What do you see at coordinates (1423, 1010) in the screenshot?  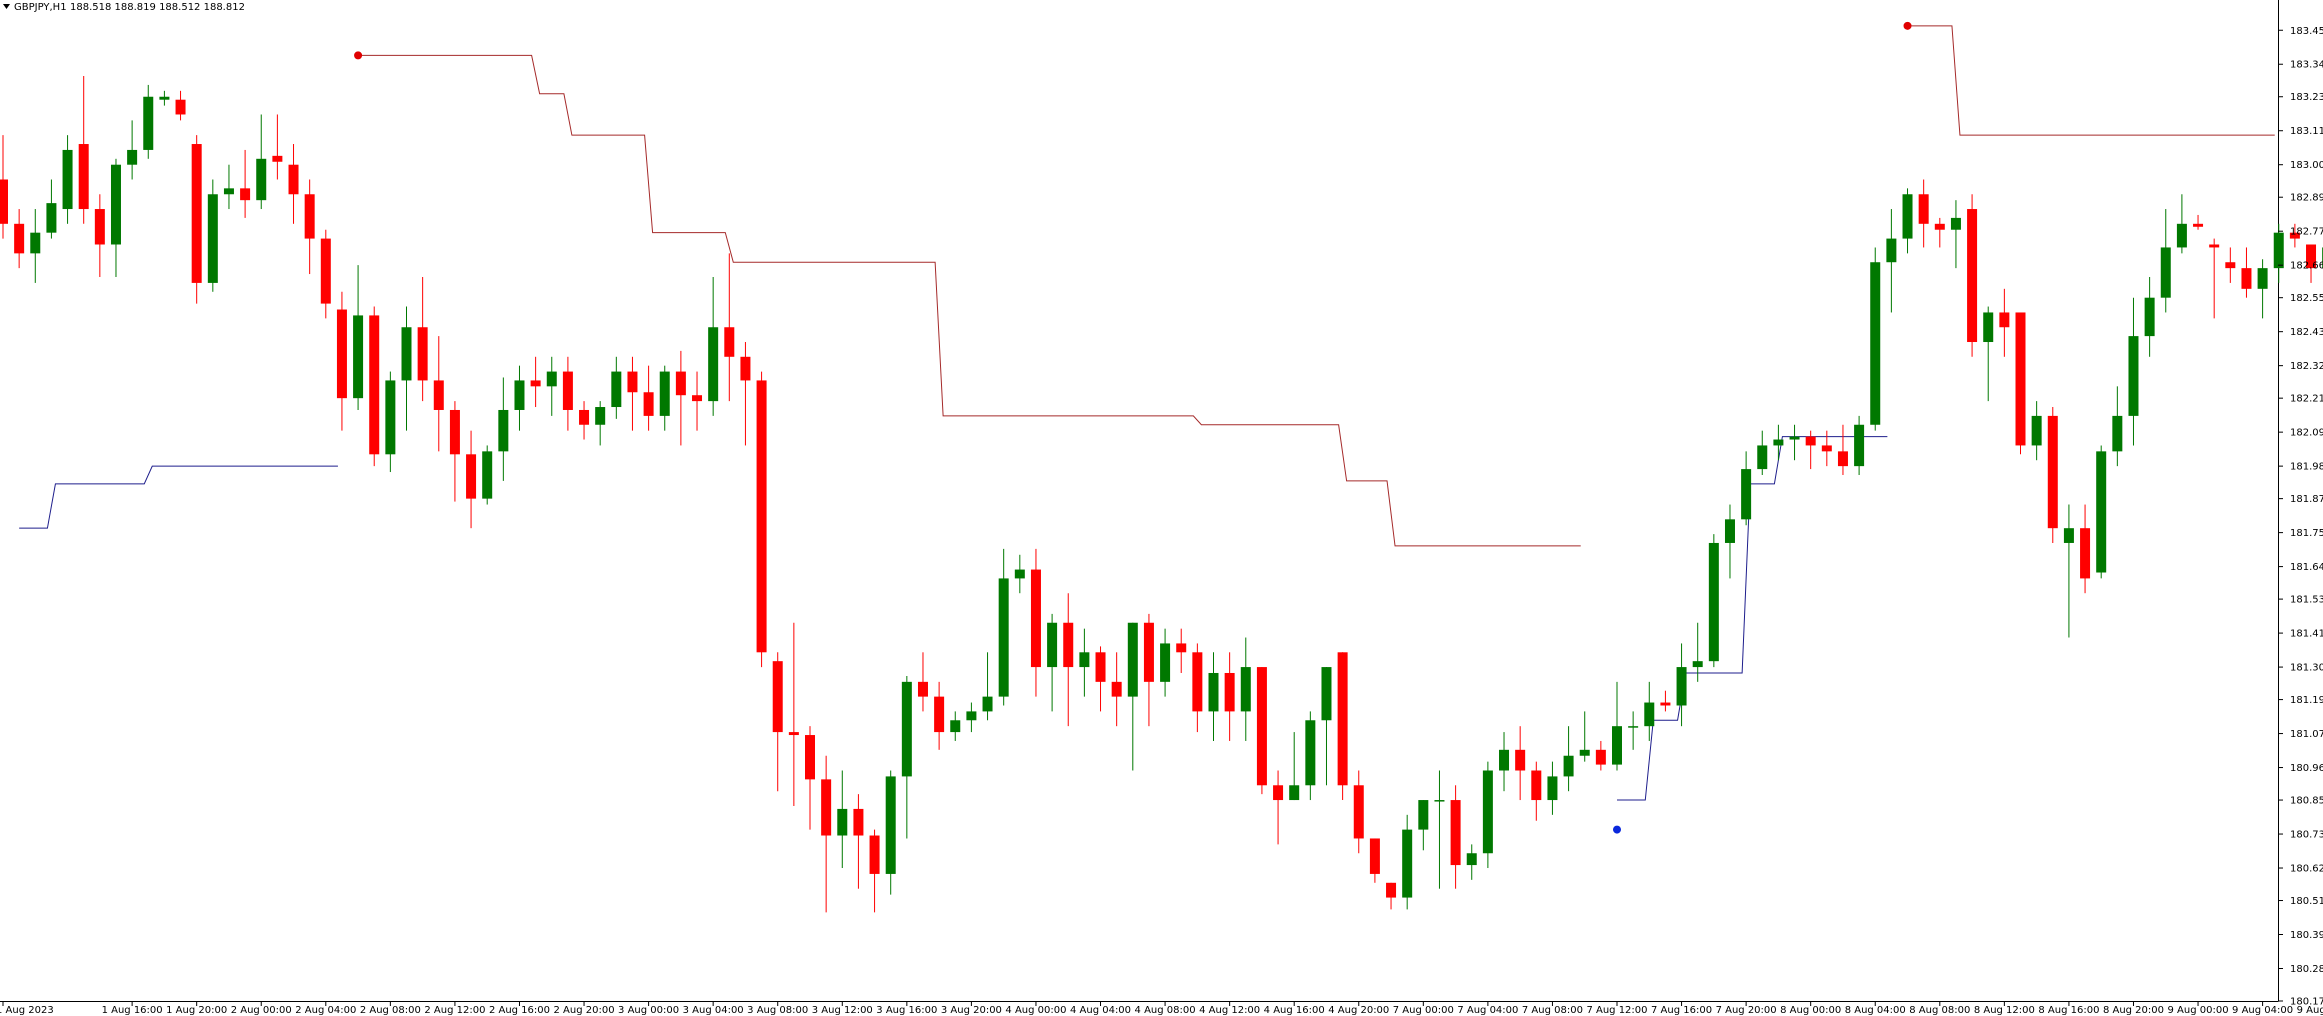 I see `time-tick-label: 7 Aug 00:00` at bounding box center [1423, 1010].